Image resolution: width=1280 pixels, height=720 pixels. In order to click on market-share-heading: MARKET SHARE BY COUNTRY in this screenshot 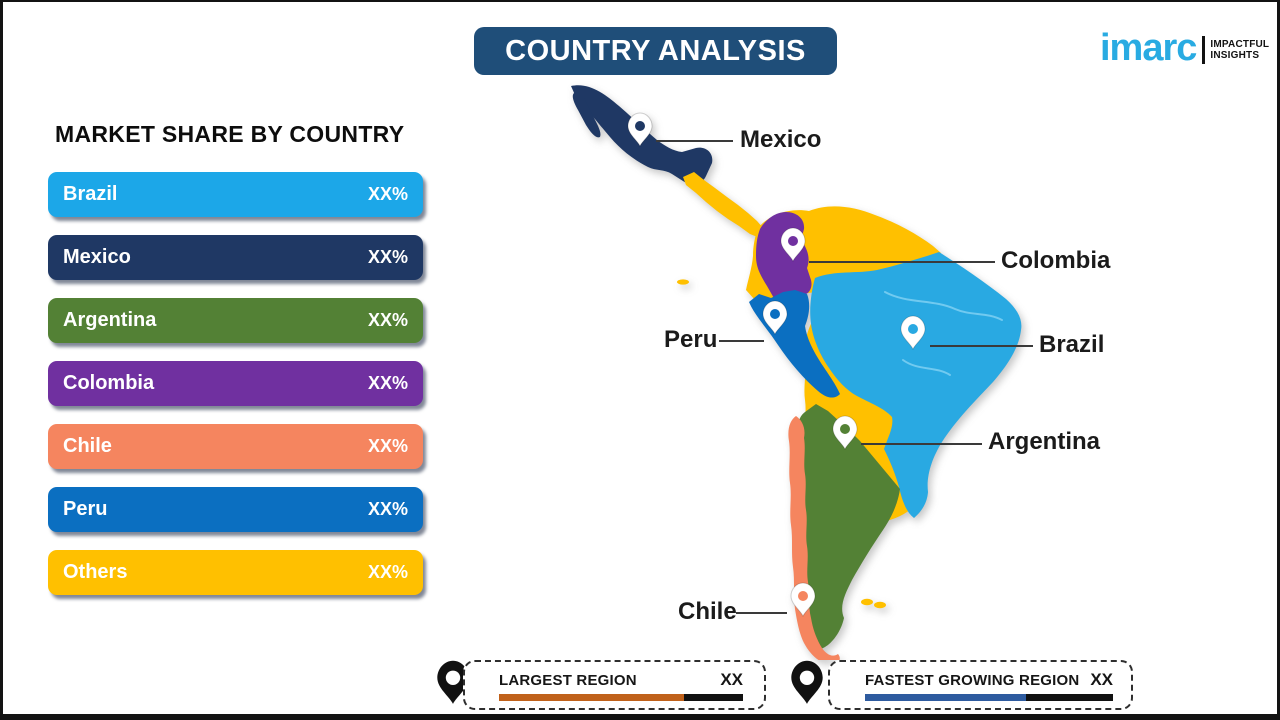, I will do `click(230, 134)`.